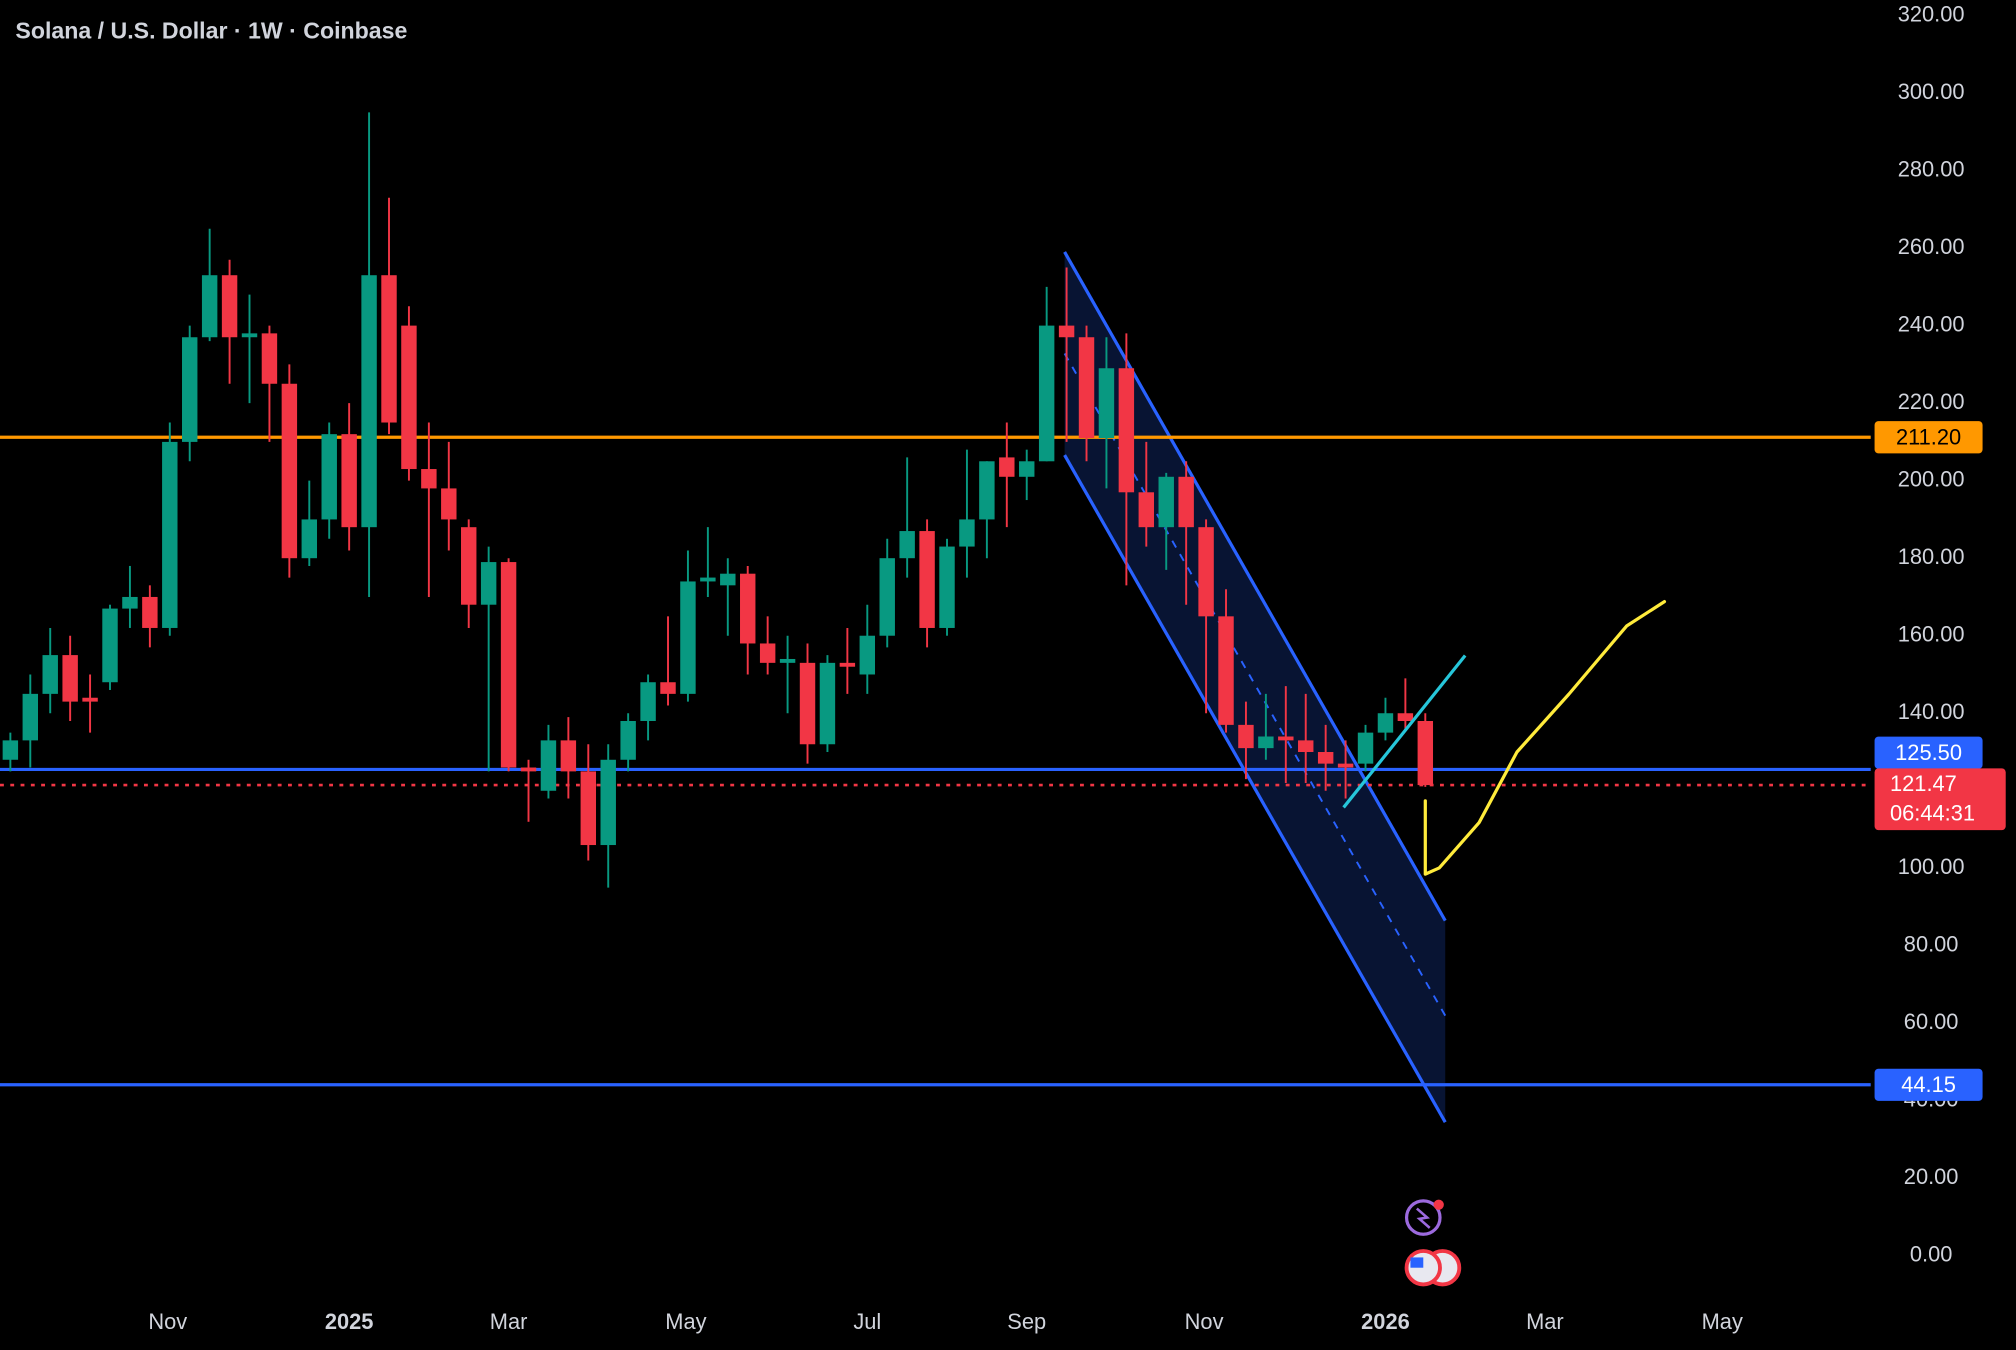 This screenshot has height=1350, width=2016. Describe the element at coordinates (349, 1321) in the screenshot. I see `x-tick-label: 2025` at that location.